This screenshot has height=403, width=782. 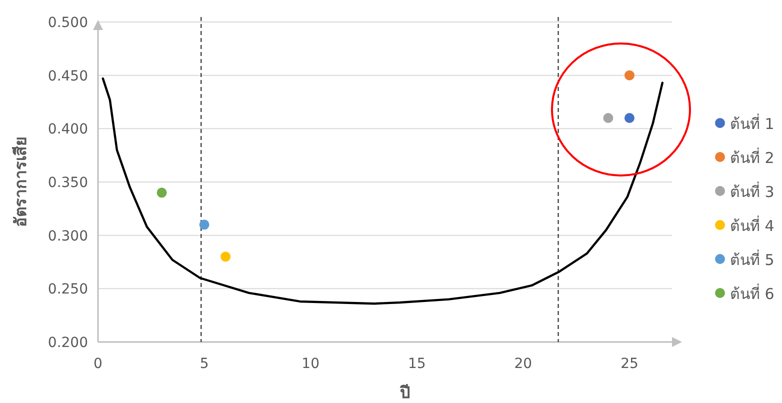 What do you see at coordinates (752, 293) in the screenshot?
I see `legend-label: ต้นที่ 6` at bounding box center [752, 293].